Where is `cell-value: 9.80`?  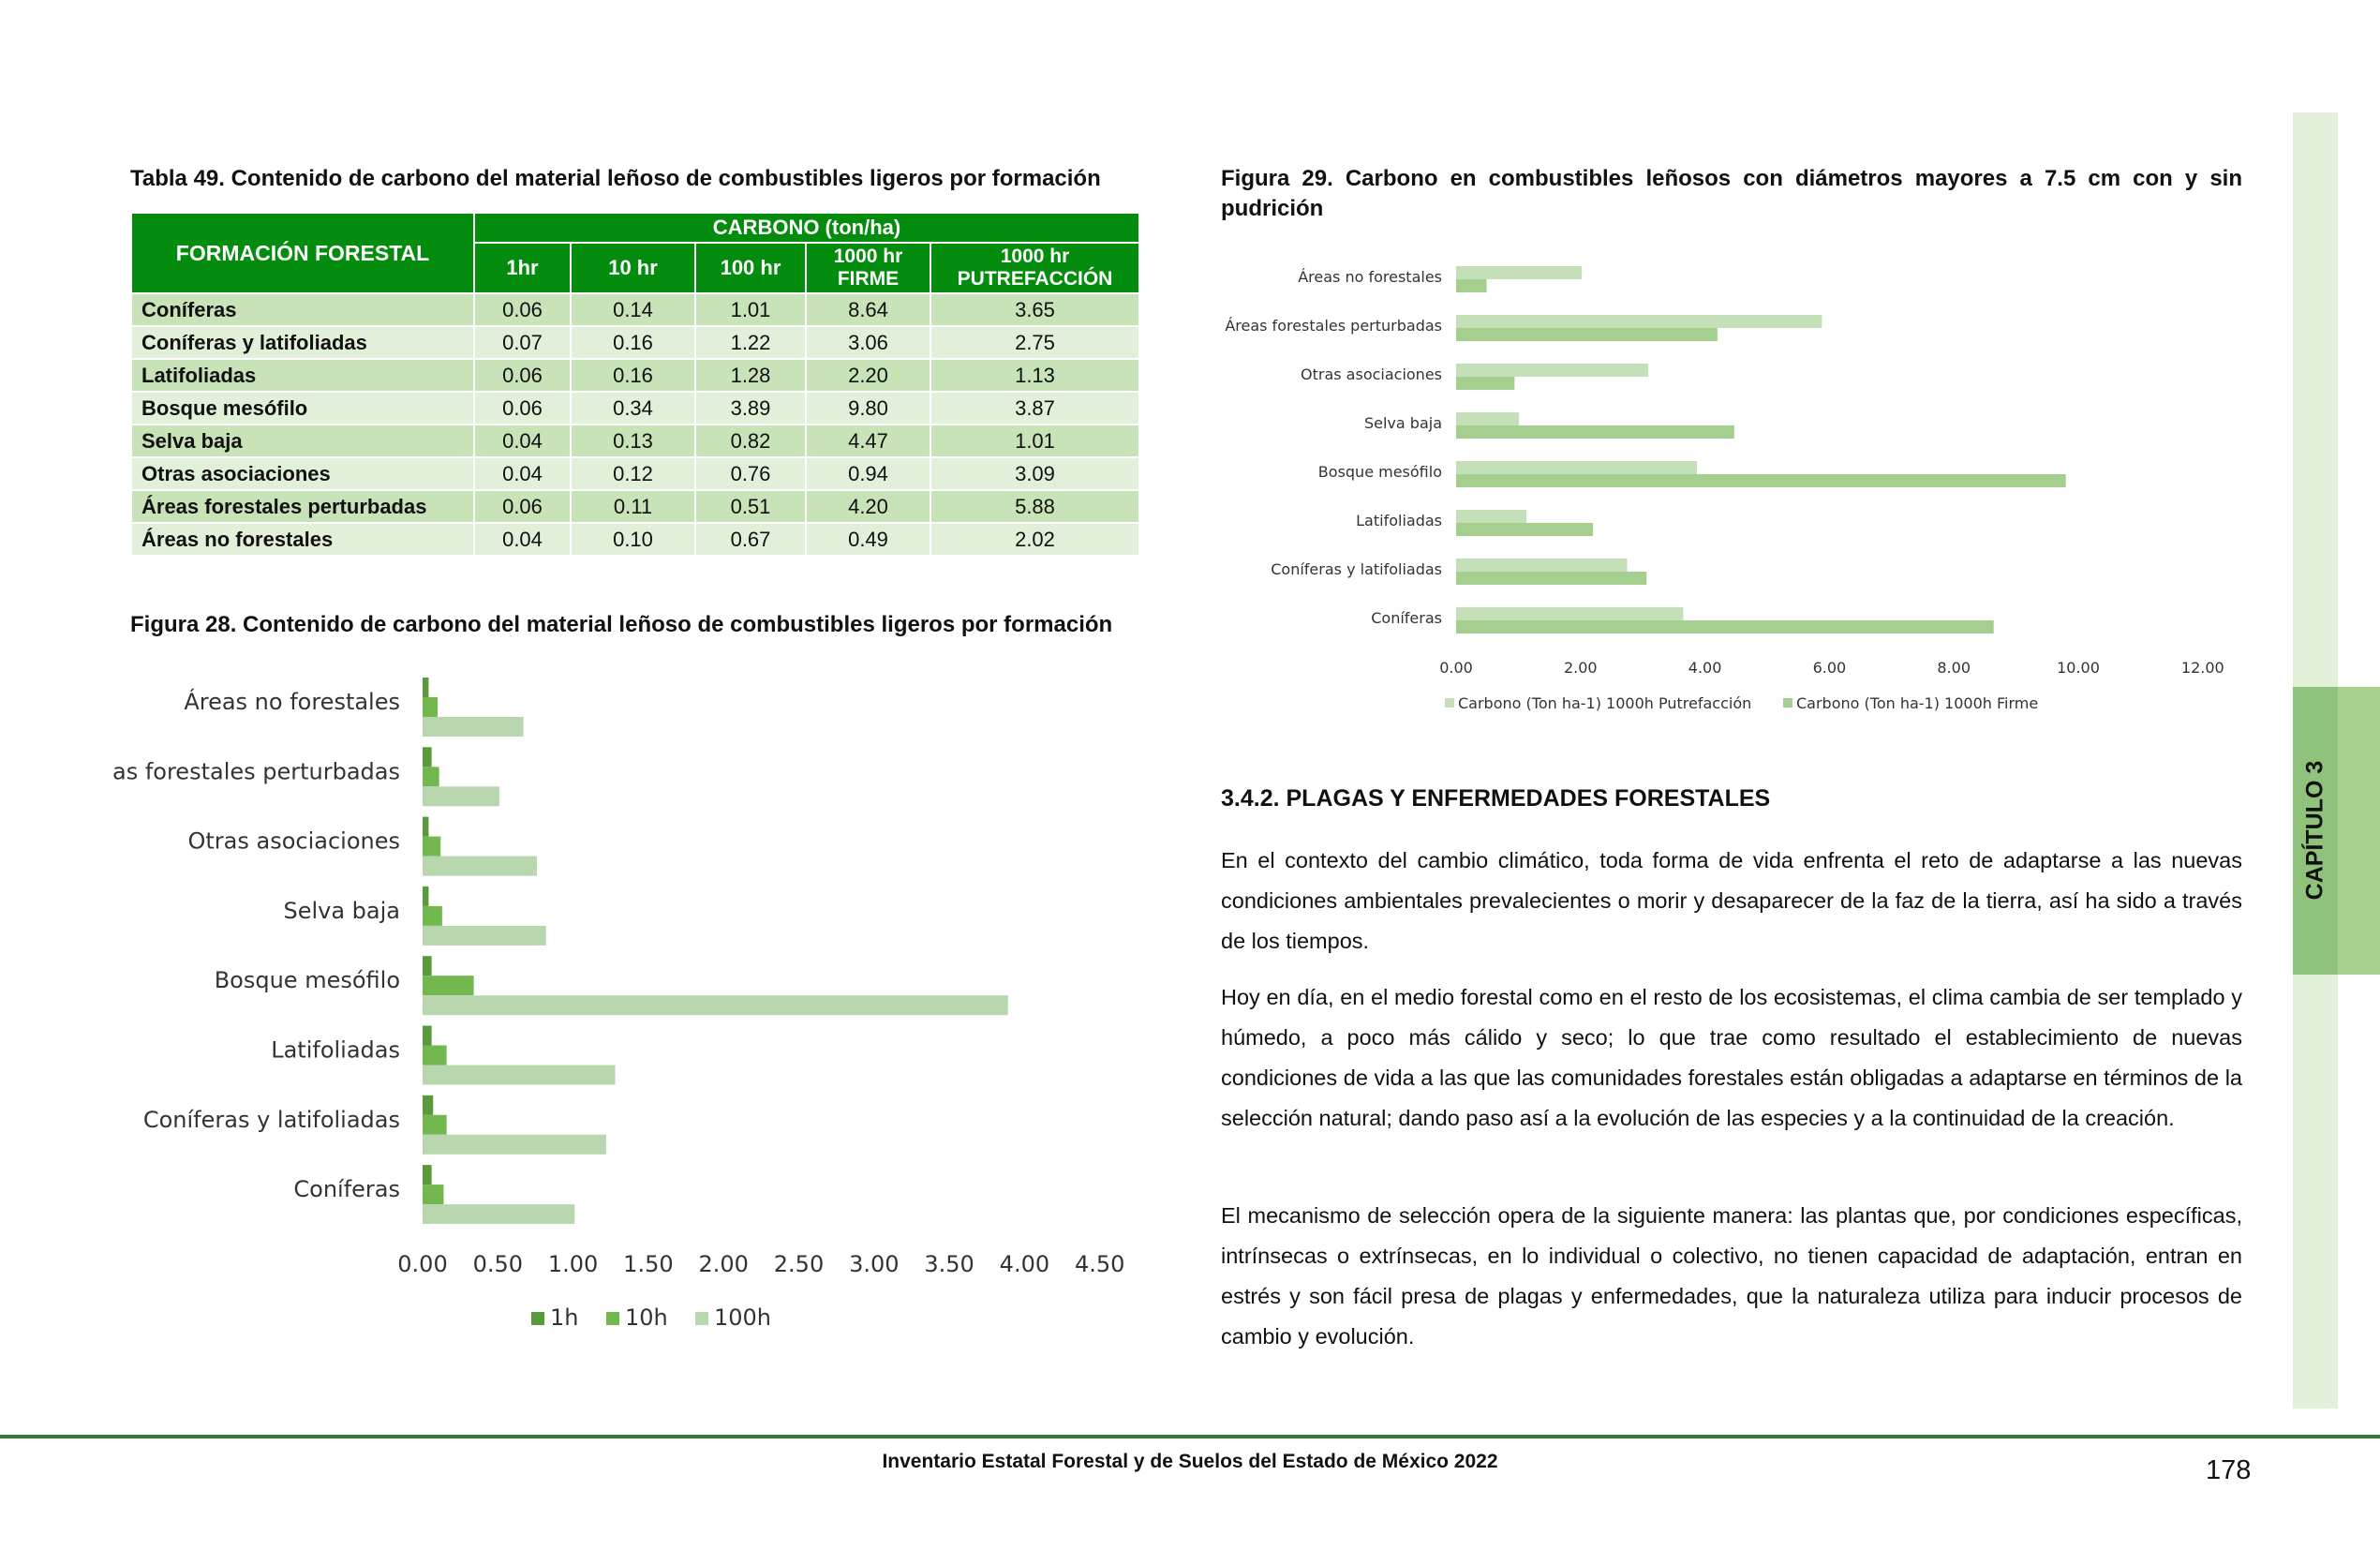
cell-value: 9.80 is located at coordinates (868, 408).